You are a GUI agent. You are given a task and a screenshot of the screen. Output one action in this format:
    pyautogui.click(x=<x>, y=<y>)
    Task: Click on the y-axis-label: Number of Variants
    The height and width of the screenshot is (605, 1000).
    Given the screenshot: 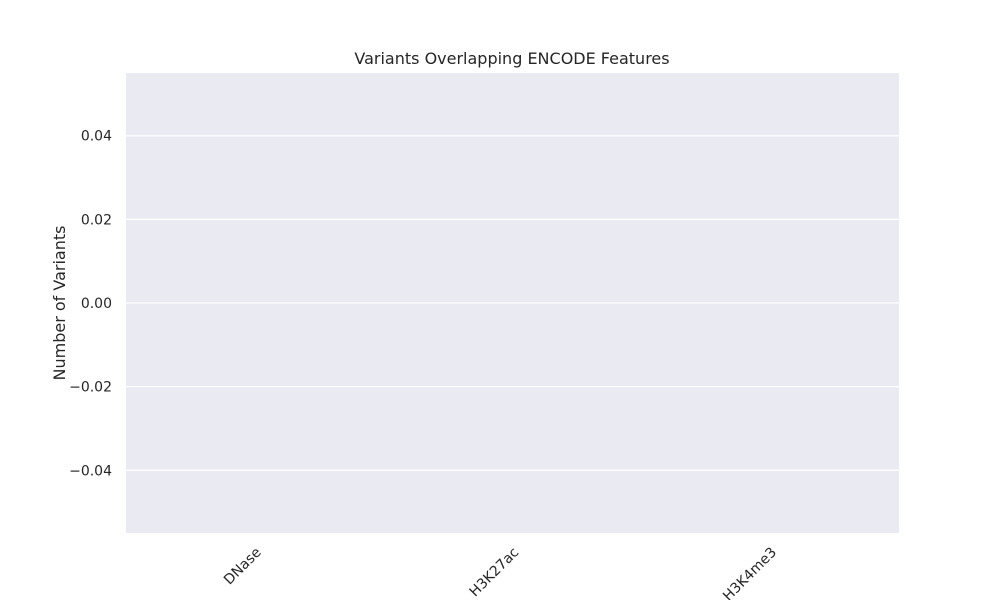 What is the action you would take?
    pyautogui.click(x=59, y=303)
    